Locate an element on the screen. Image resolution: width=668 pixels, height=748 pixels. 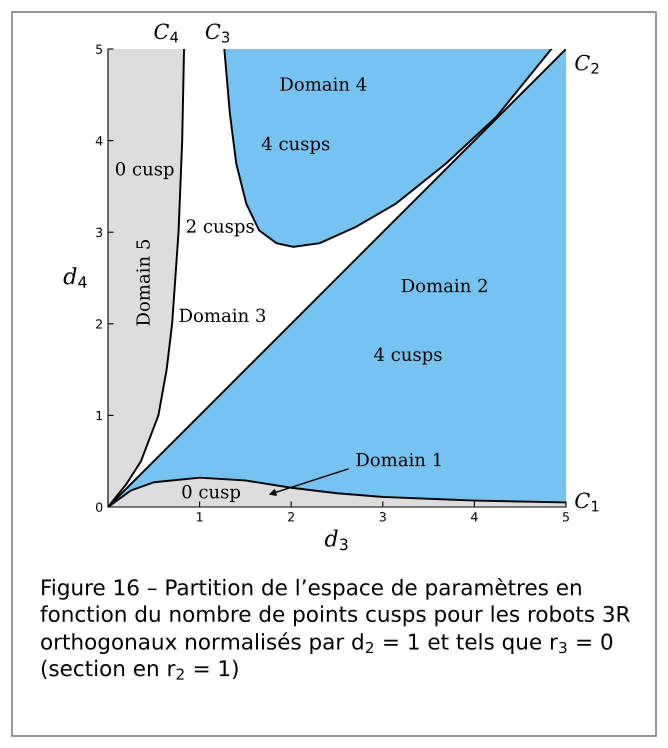
x-tick-label: 2 is located at coordinates (291, 517).